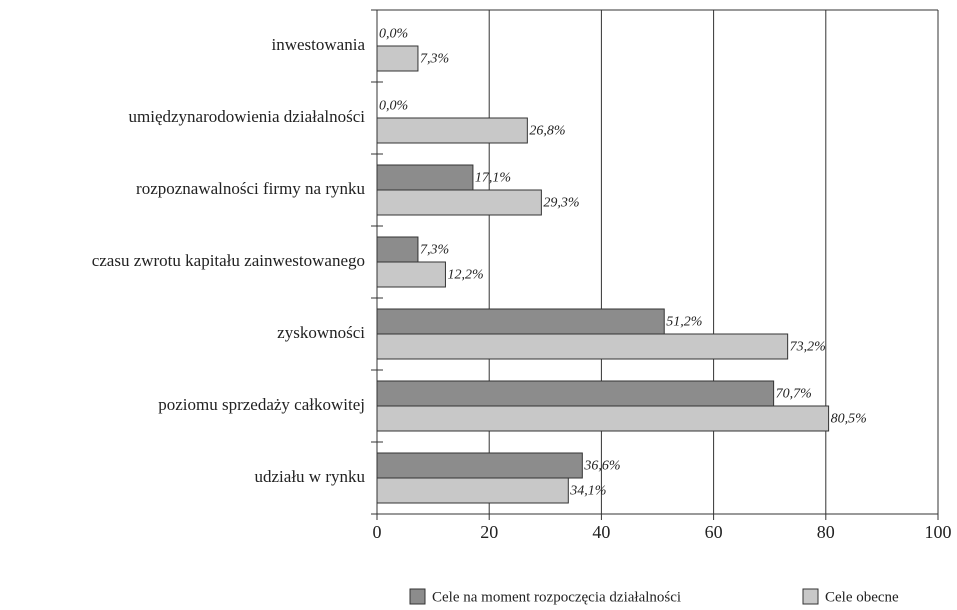  What do you see at coordinates (808, 347) in the screenshot?
I see `data-label: 73,2%` at bounding box center [808, 347].